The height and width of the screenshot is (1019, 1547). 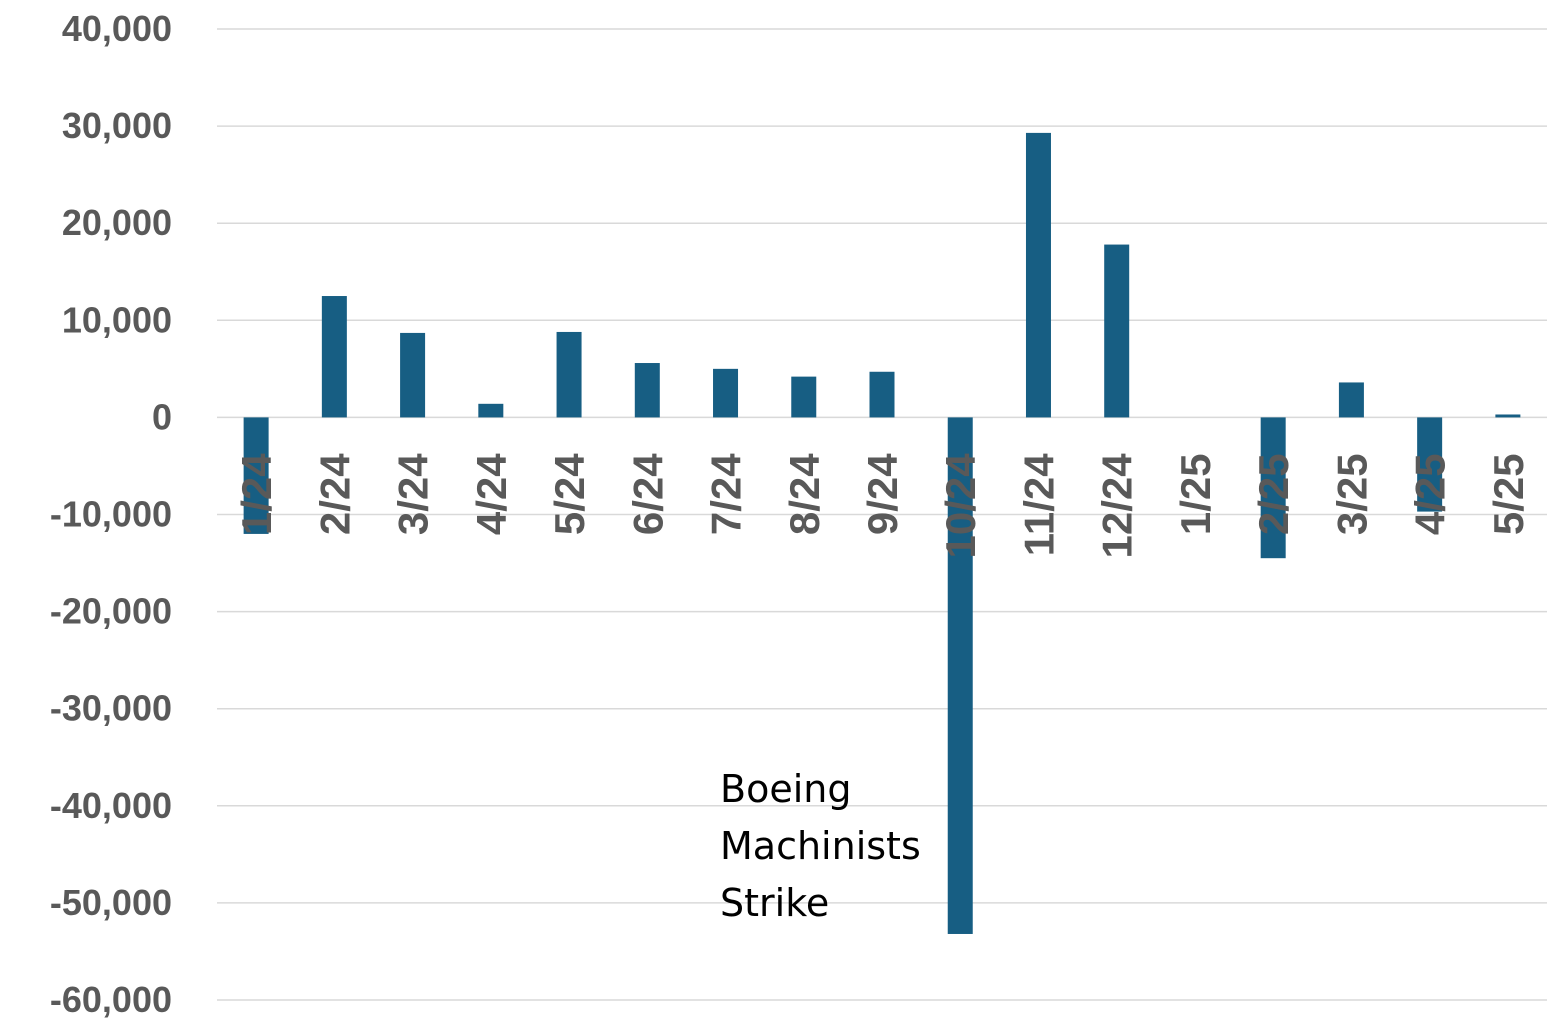 I want to click on y-tick-label: 0, so click(x=162, y=416).